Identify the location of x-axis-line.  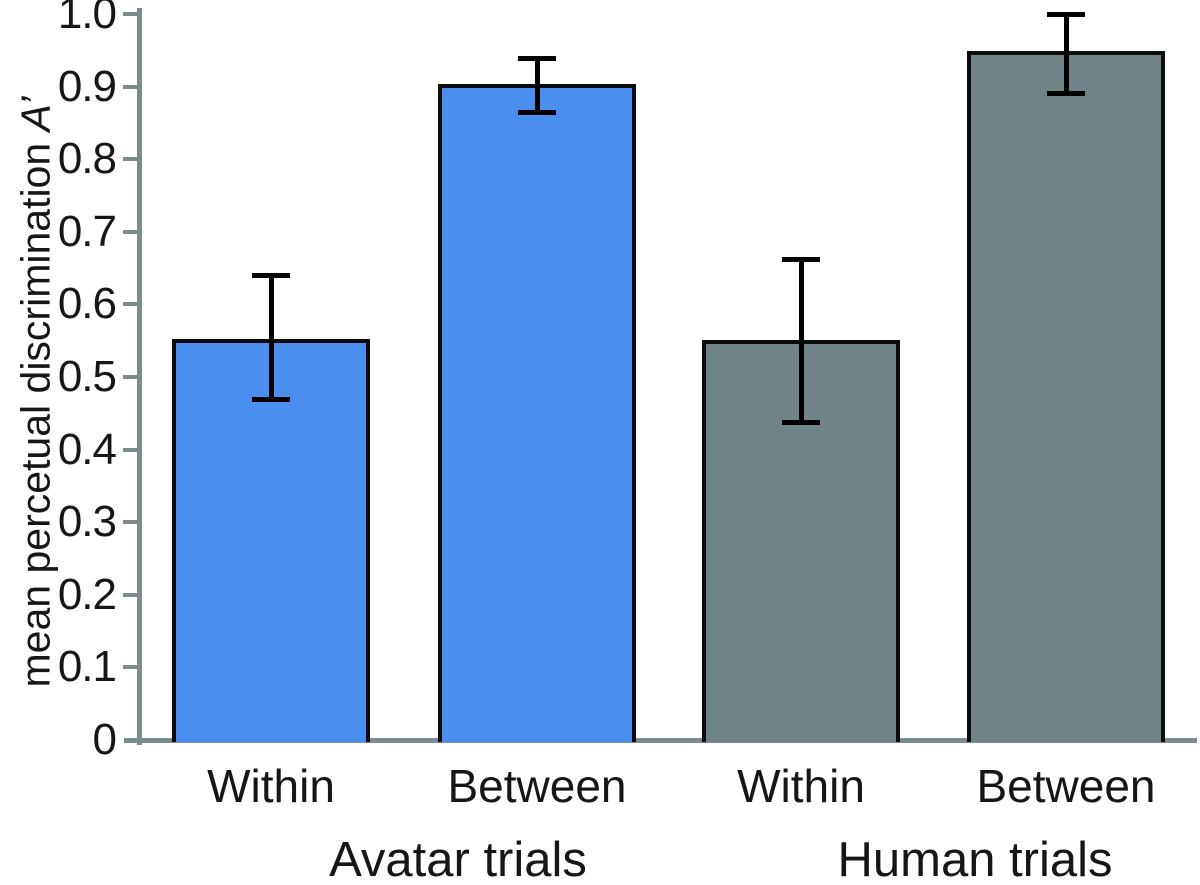
(660, 740).